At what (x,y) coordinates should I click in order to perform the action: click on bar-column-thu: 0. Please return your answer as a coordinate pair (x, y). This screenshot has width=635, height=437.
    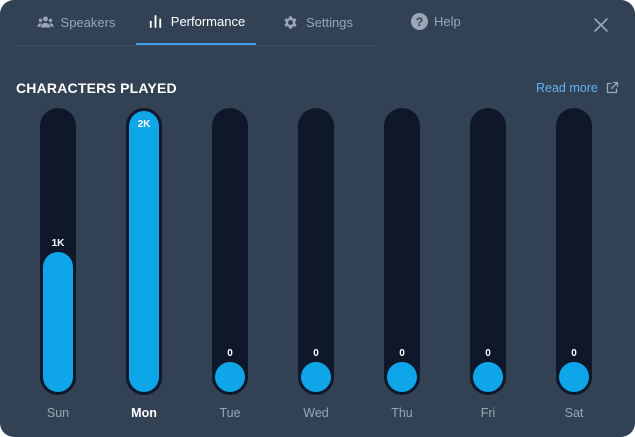
    Looking at the image, I should click on (402, 251).